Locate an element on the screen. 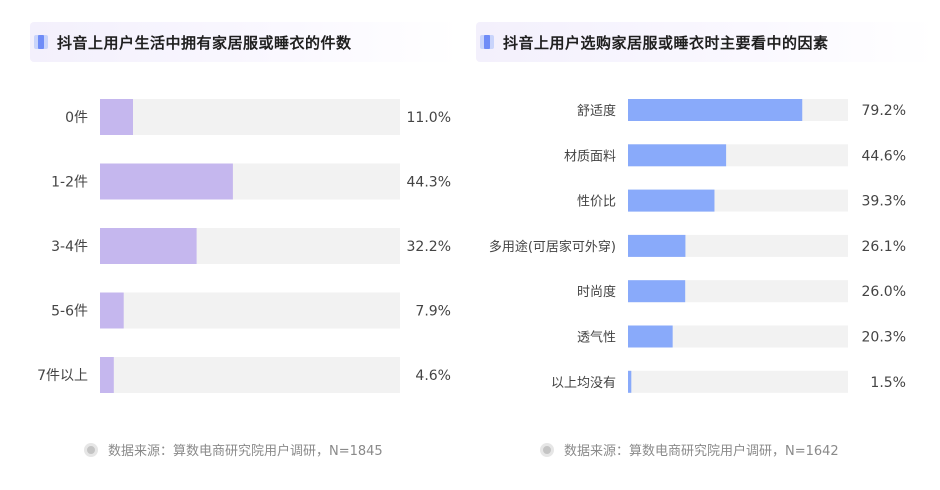 This screenshot has height=490, width=940. category-label: 透气性 is located at coordinates (596, 338).